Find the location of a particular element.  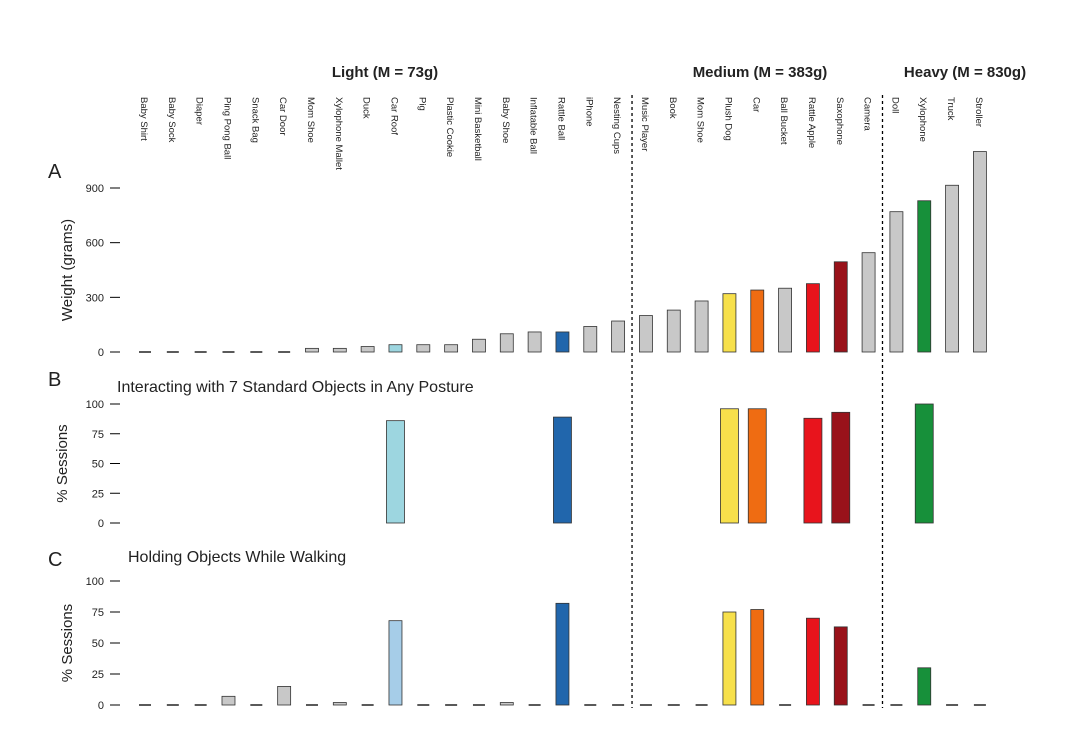

category-label: Rattle Ball is located at coordinates (560, 118).